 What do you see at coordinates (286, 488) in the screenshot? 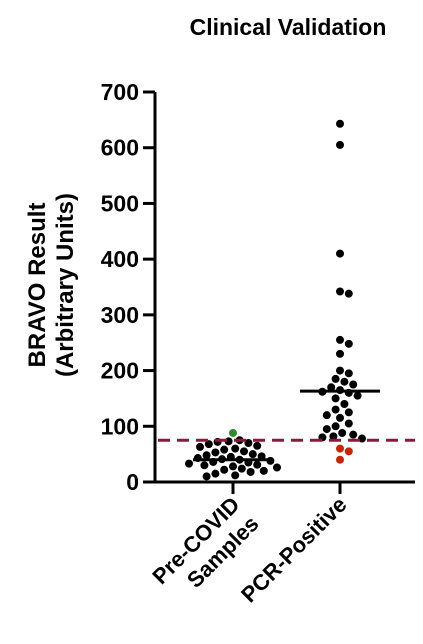
I see `x-ticks` at bounding box center [286, 488].